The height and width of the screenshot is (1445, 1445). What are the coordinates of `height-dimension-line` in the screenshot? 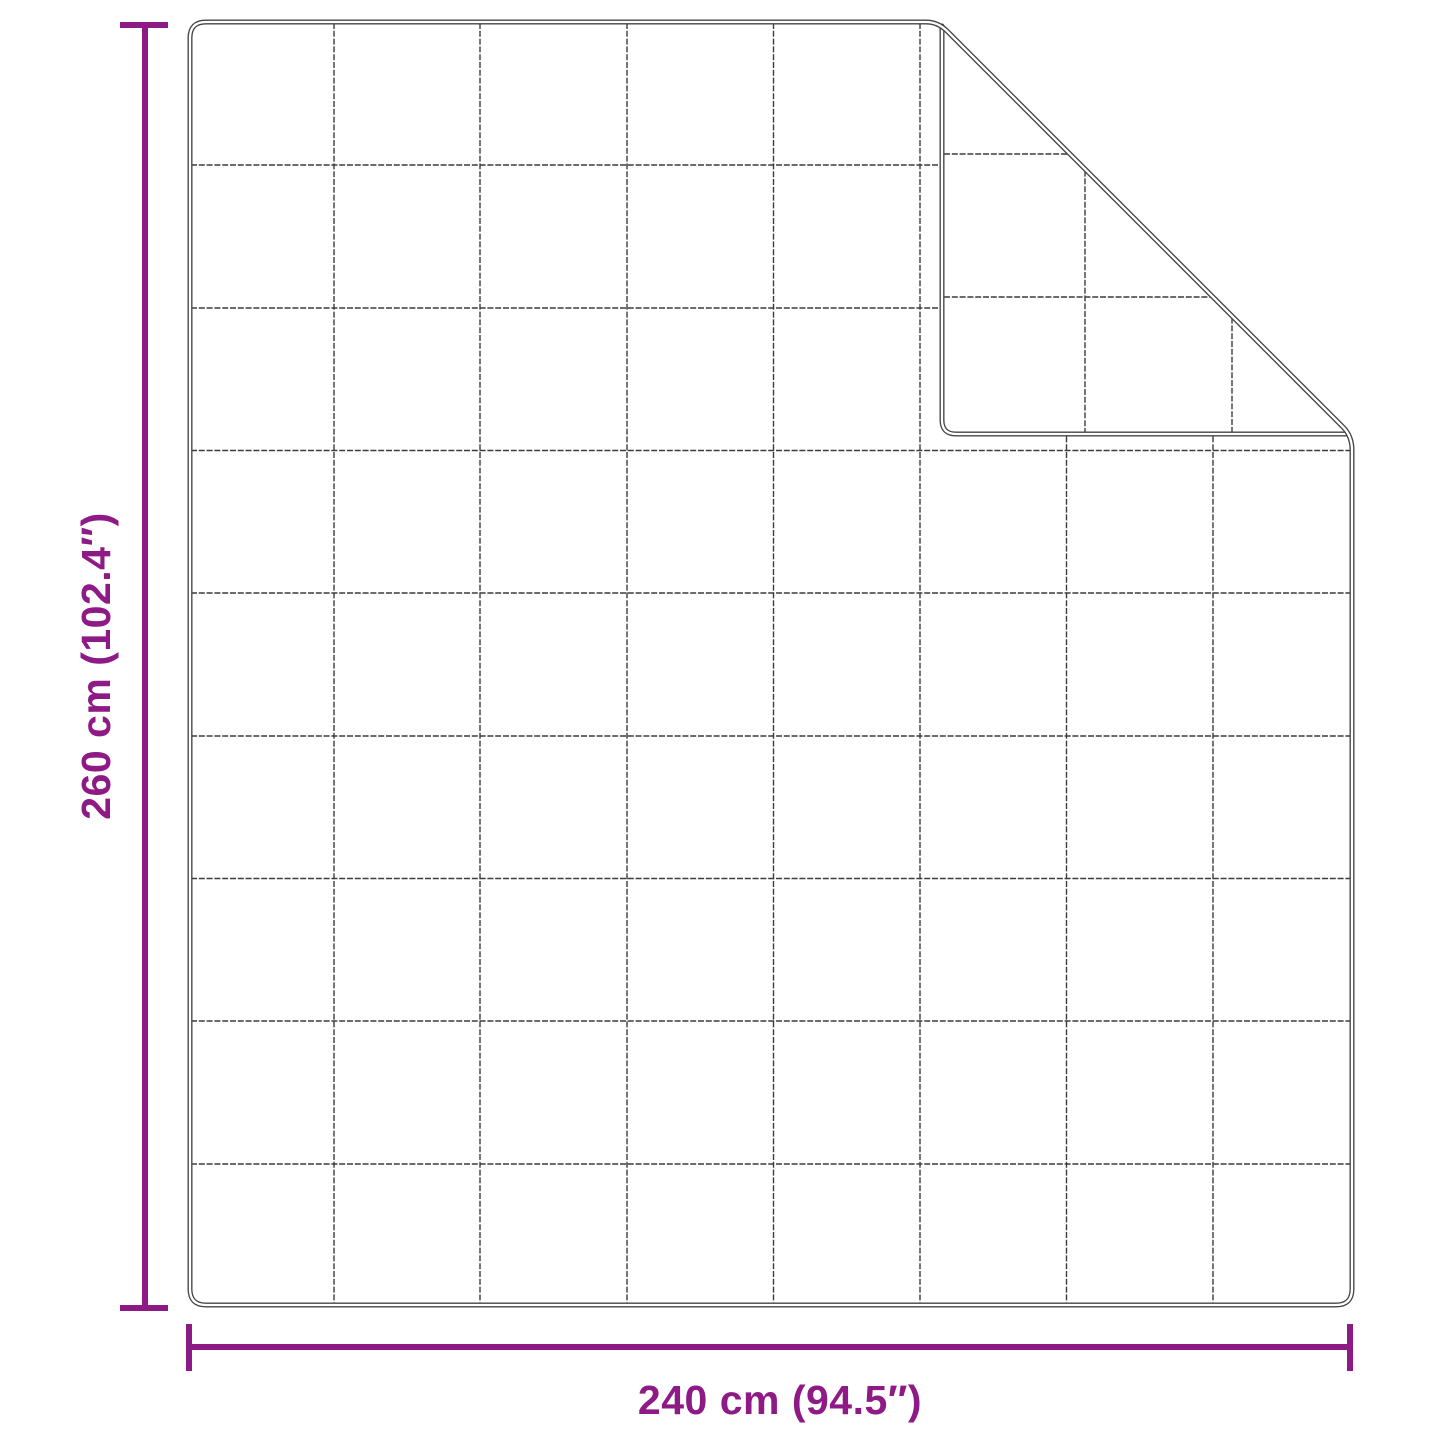 It's located at (144, 666).